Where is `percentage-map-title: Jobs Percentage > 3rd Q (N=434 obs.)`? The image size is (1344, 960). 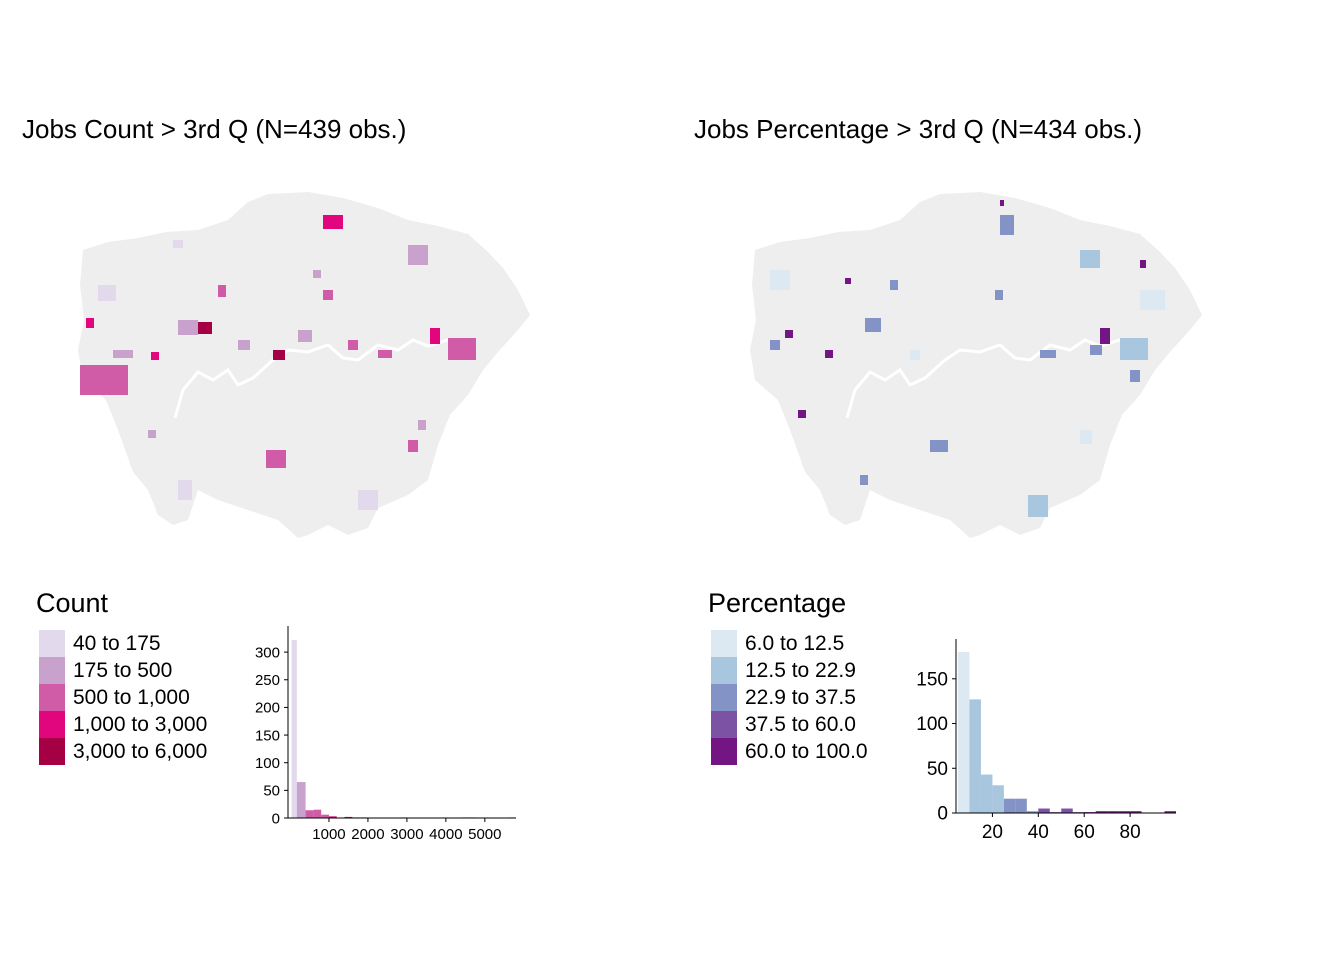 percentage-map-title: Jobs Percentage > 3rd Q (N=434 obs.) is located at coordinates (918, 129).